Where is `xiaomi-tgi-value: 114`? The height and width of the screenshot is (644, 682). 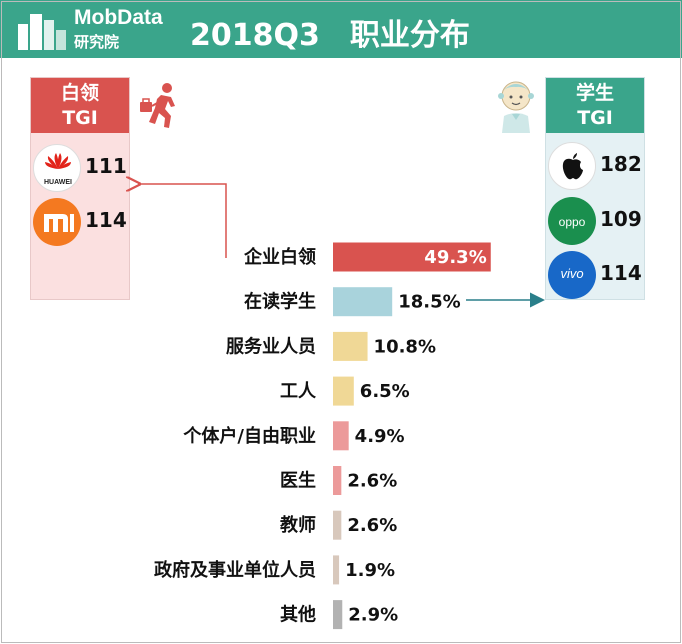
xiaomi-tgi-value: 114 is located at coordinates (106, 220).